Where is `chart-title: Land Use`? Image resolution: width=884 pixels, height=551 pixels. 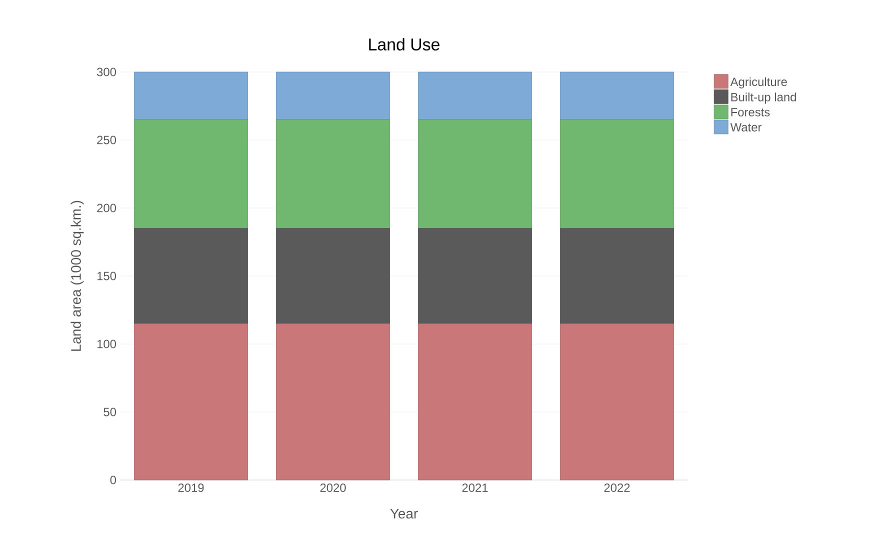
chart-title: Land Use is located at coordinates (404, 44).